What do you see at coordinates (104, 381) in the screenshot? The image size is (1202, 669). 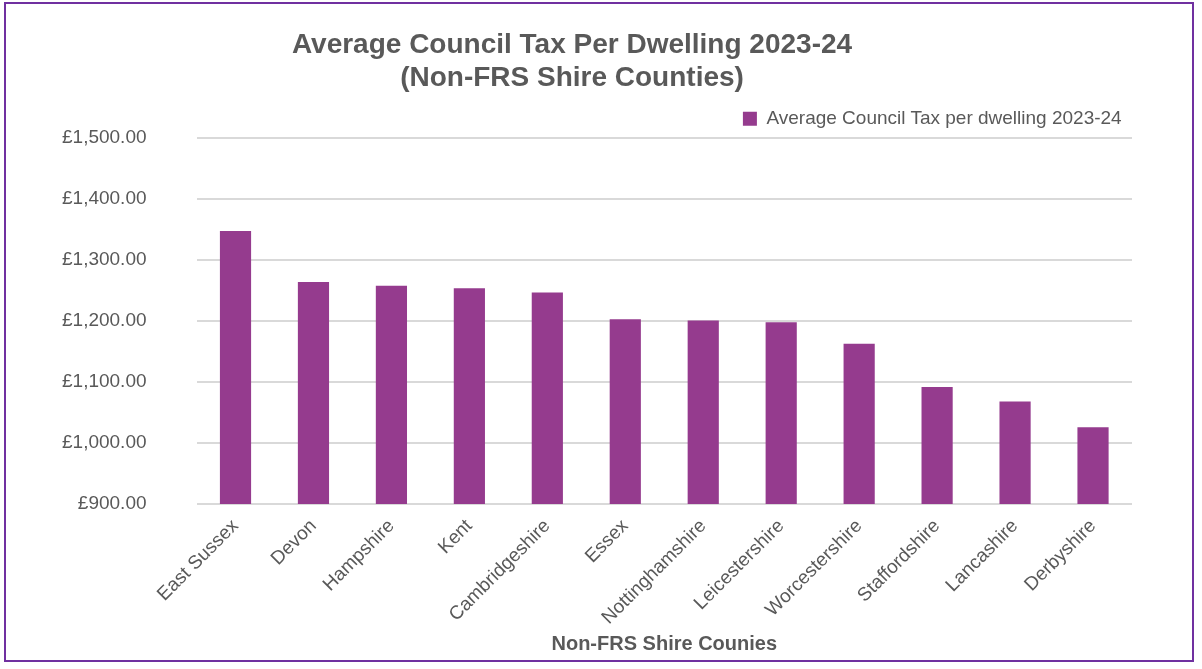 I see `y-tick-label: £1,100.00` at bounding box center [104, 381].